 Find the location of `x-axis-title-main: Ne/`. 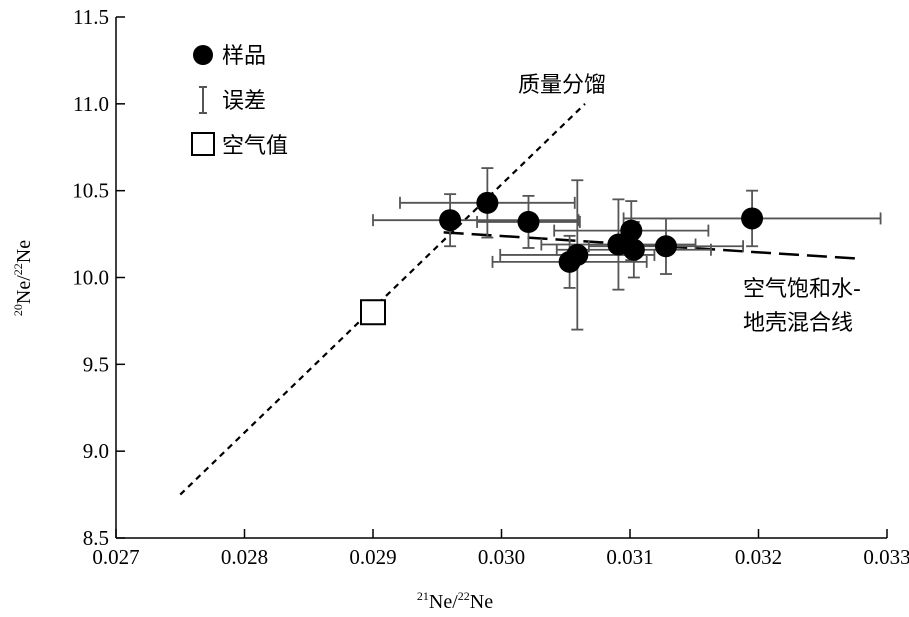

x-axis-title-main: Ne/ is located at coordinates (443, 602).